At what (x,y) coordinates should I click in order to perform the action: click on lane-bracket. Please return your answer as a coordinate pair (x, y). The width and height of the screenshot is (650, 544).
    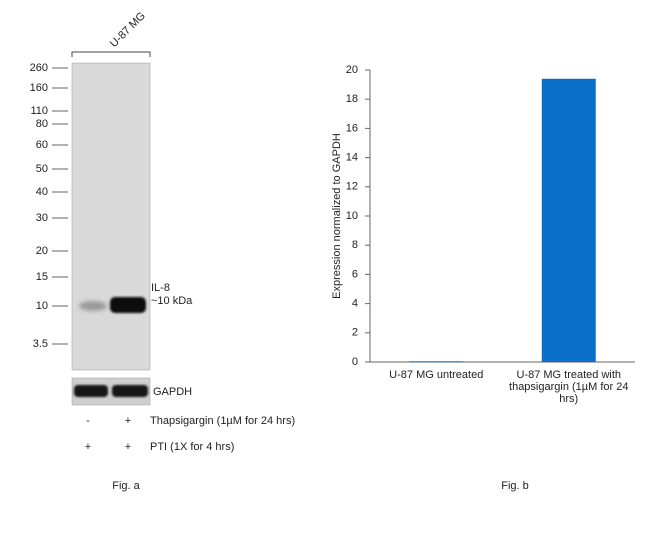
    Looking at the image, I should click on (111, 54).